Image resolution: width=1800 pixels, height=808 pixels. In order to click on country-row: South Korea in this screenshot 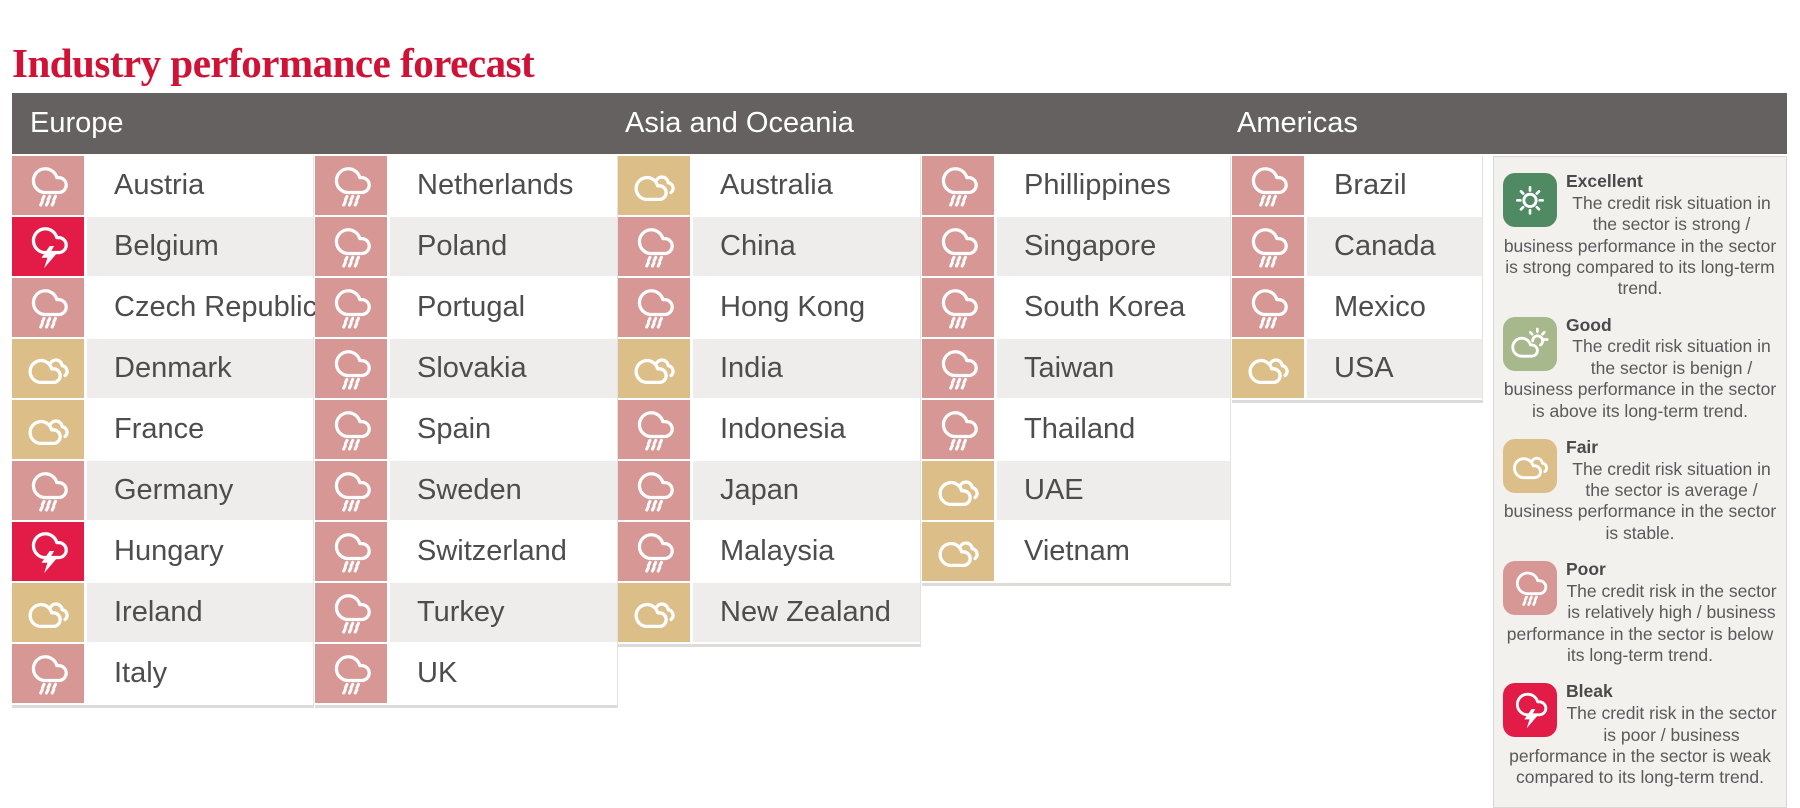, I will do `click(1076, 308)`.